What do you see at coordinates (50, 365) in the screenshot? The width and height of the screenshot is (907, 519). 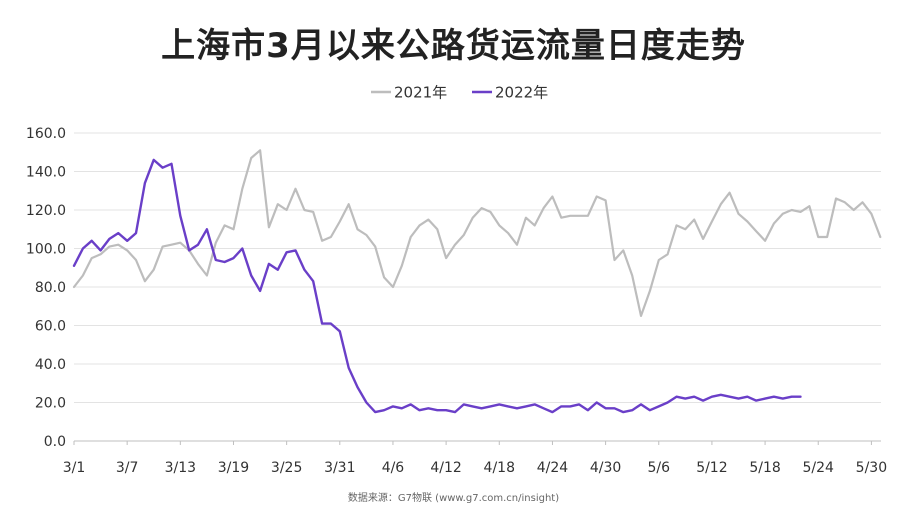 I see `y-tick-label: 40.0` at bounding box center [50, 365].